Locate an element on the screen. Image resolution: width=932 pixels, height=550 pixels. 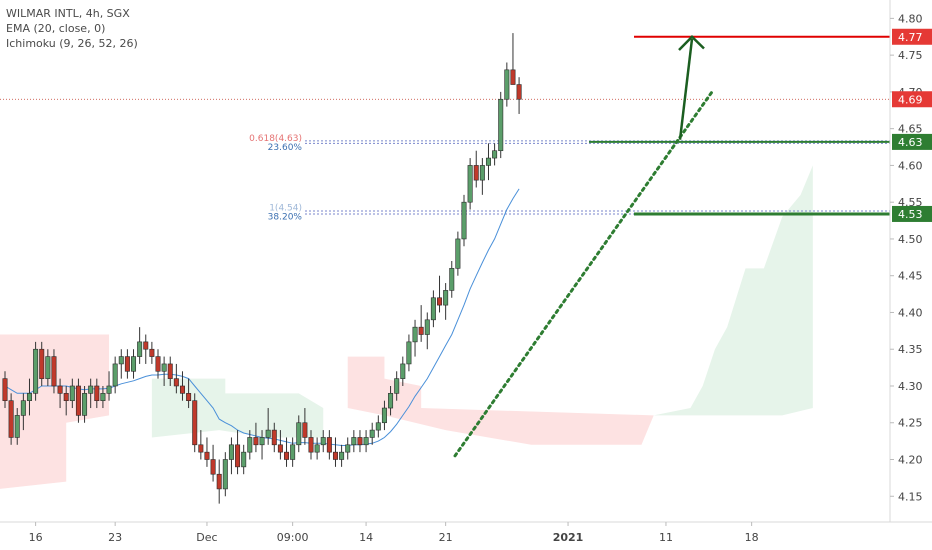
support-badge-lower-bg is located at coordinates (912, 213).